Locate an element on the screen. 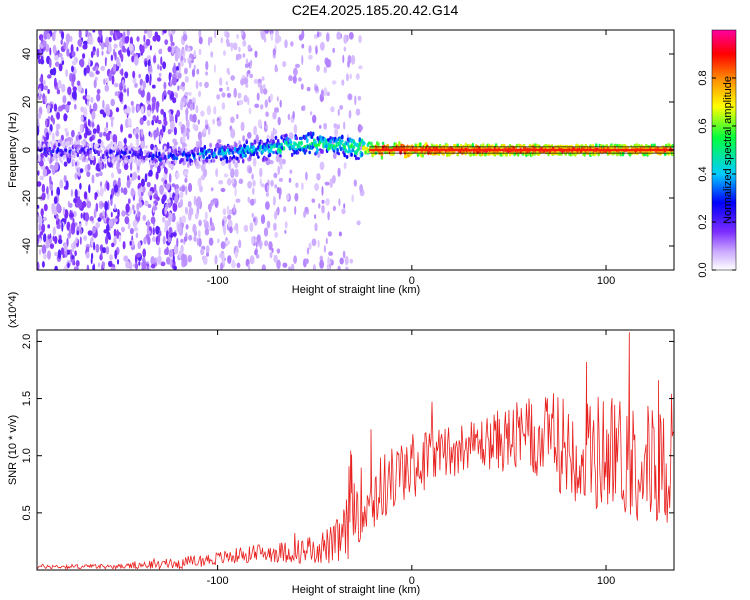 This screenshot has width=750, height=600. spectrogram-xlabel: Height of straight line (km) is located at coordinates (356, 290).